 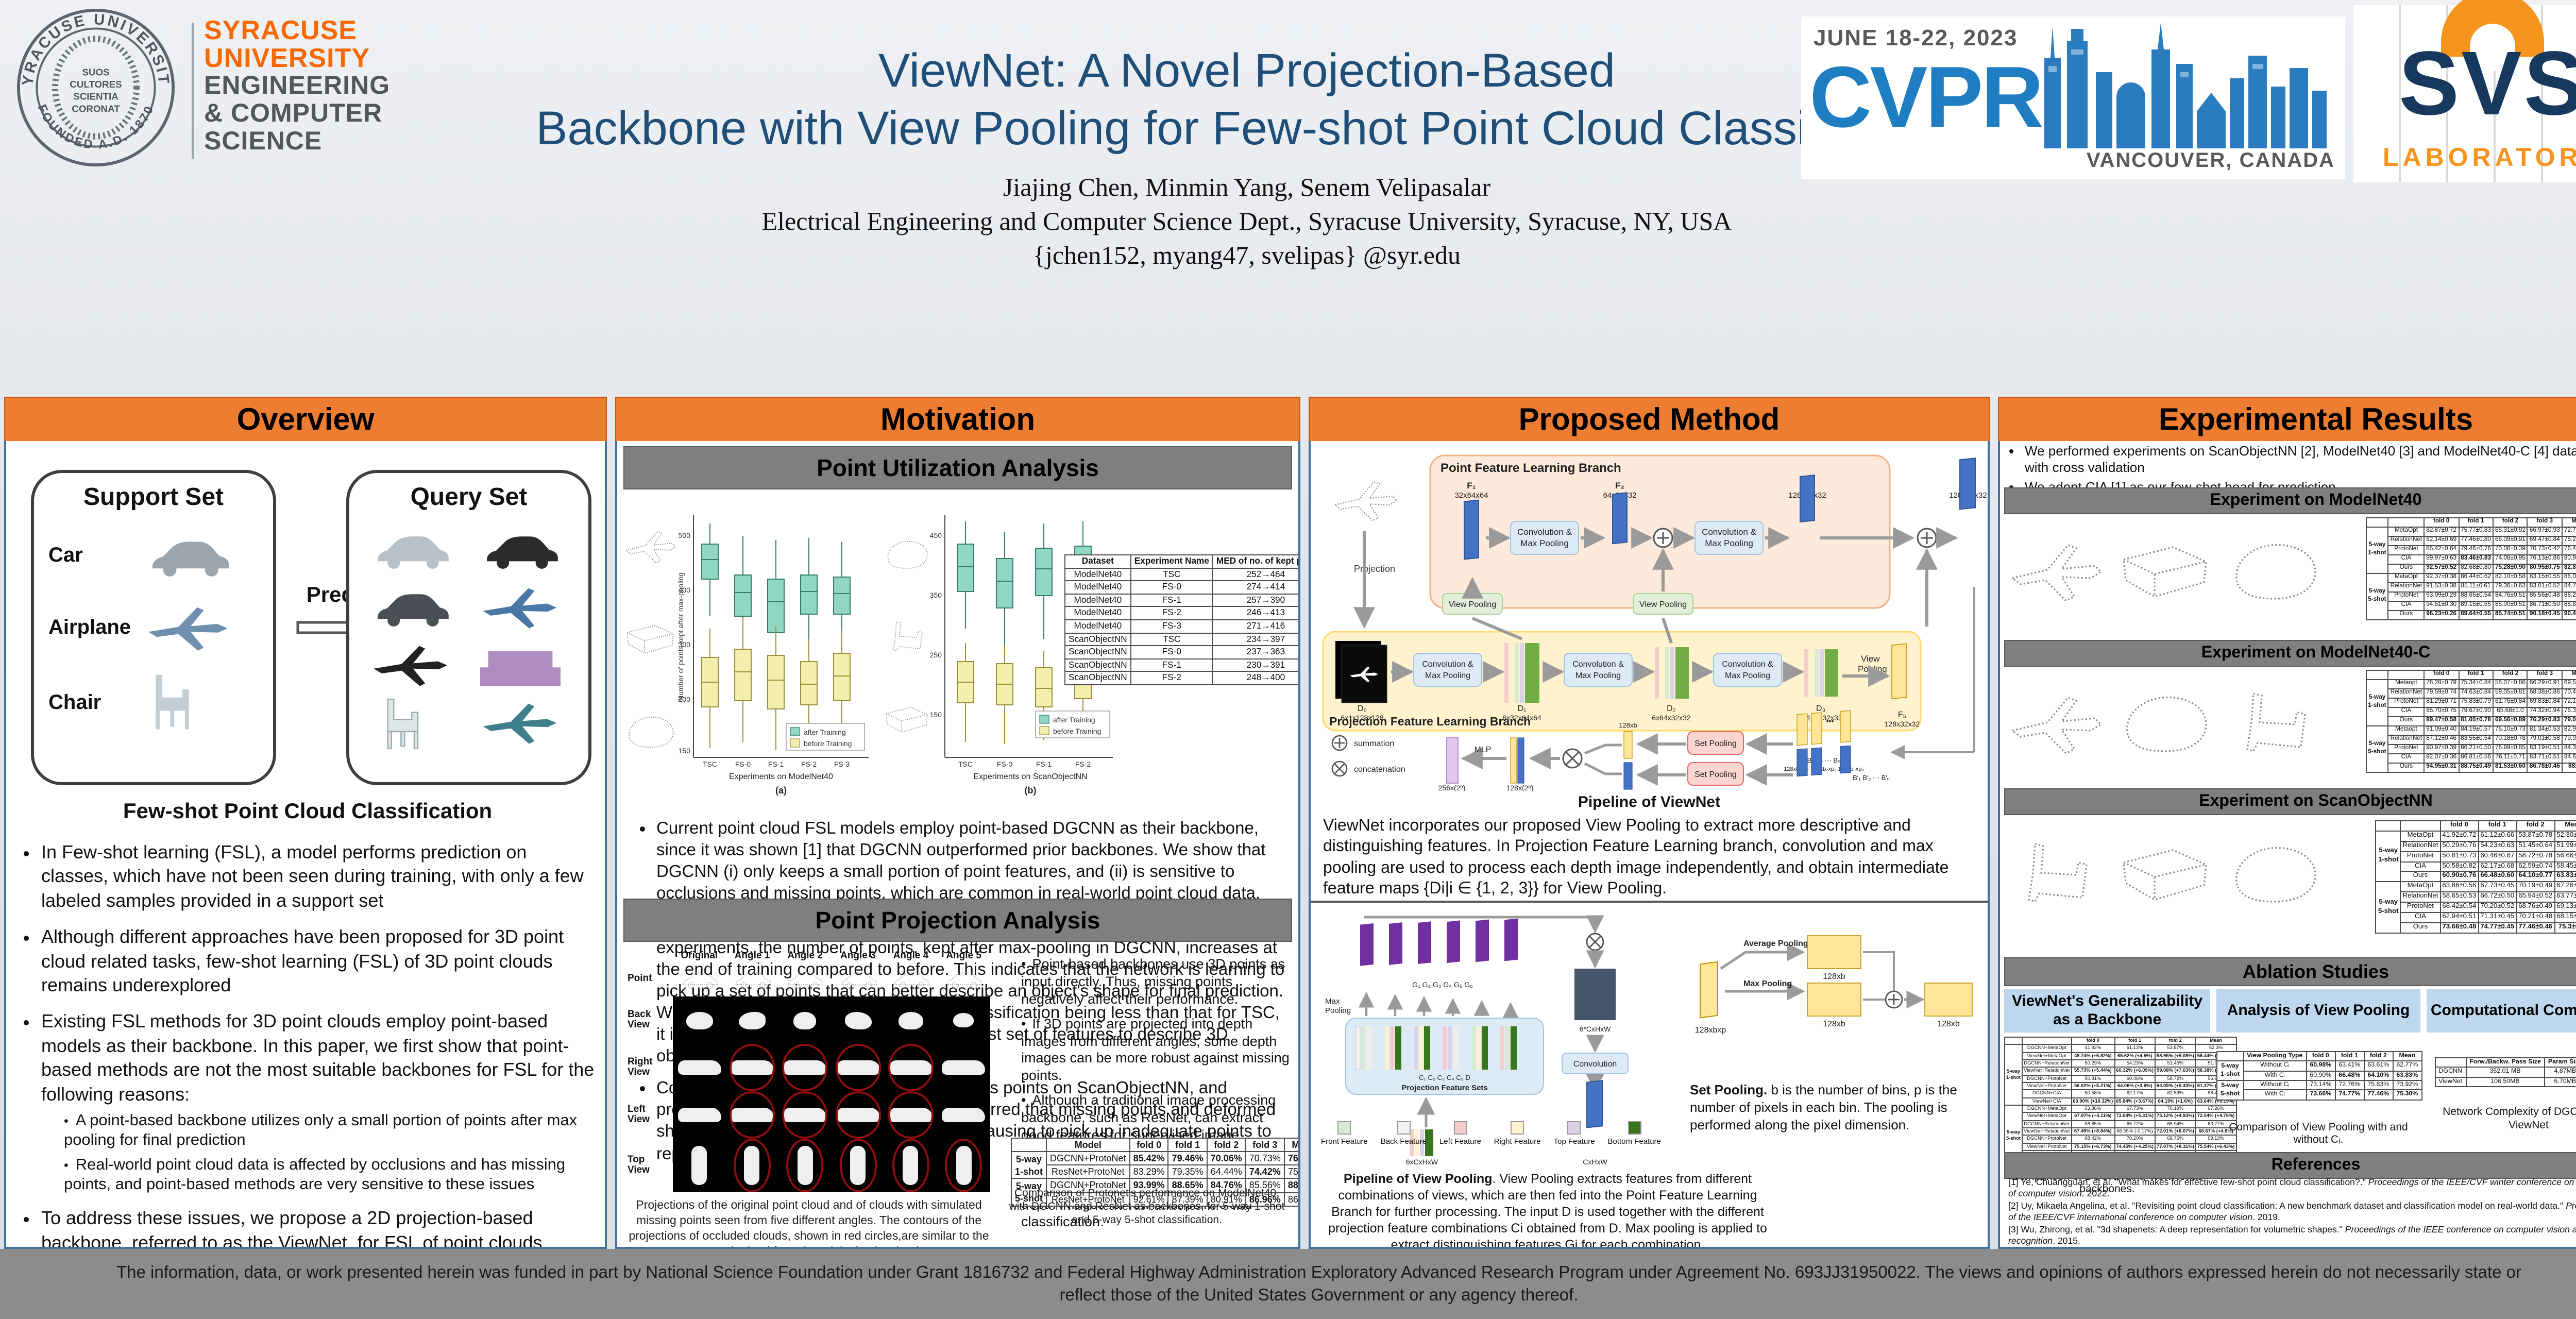 I want to click on table-cell: 86.44±0.62, so click(x=2476, y=577).